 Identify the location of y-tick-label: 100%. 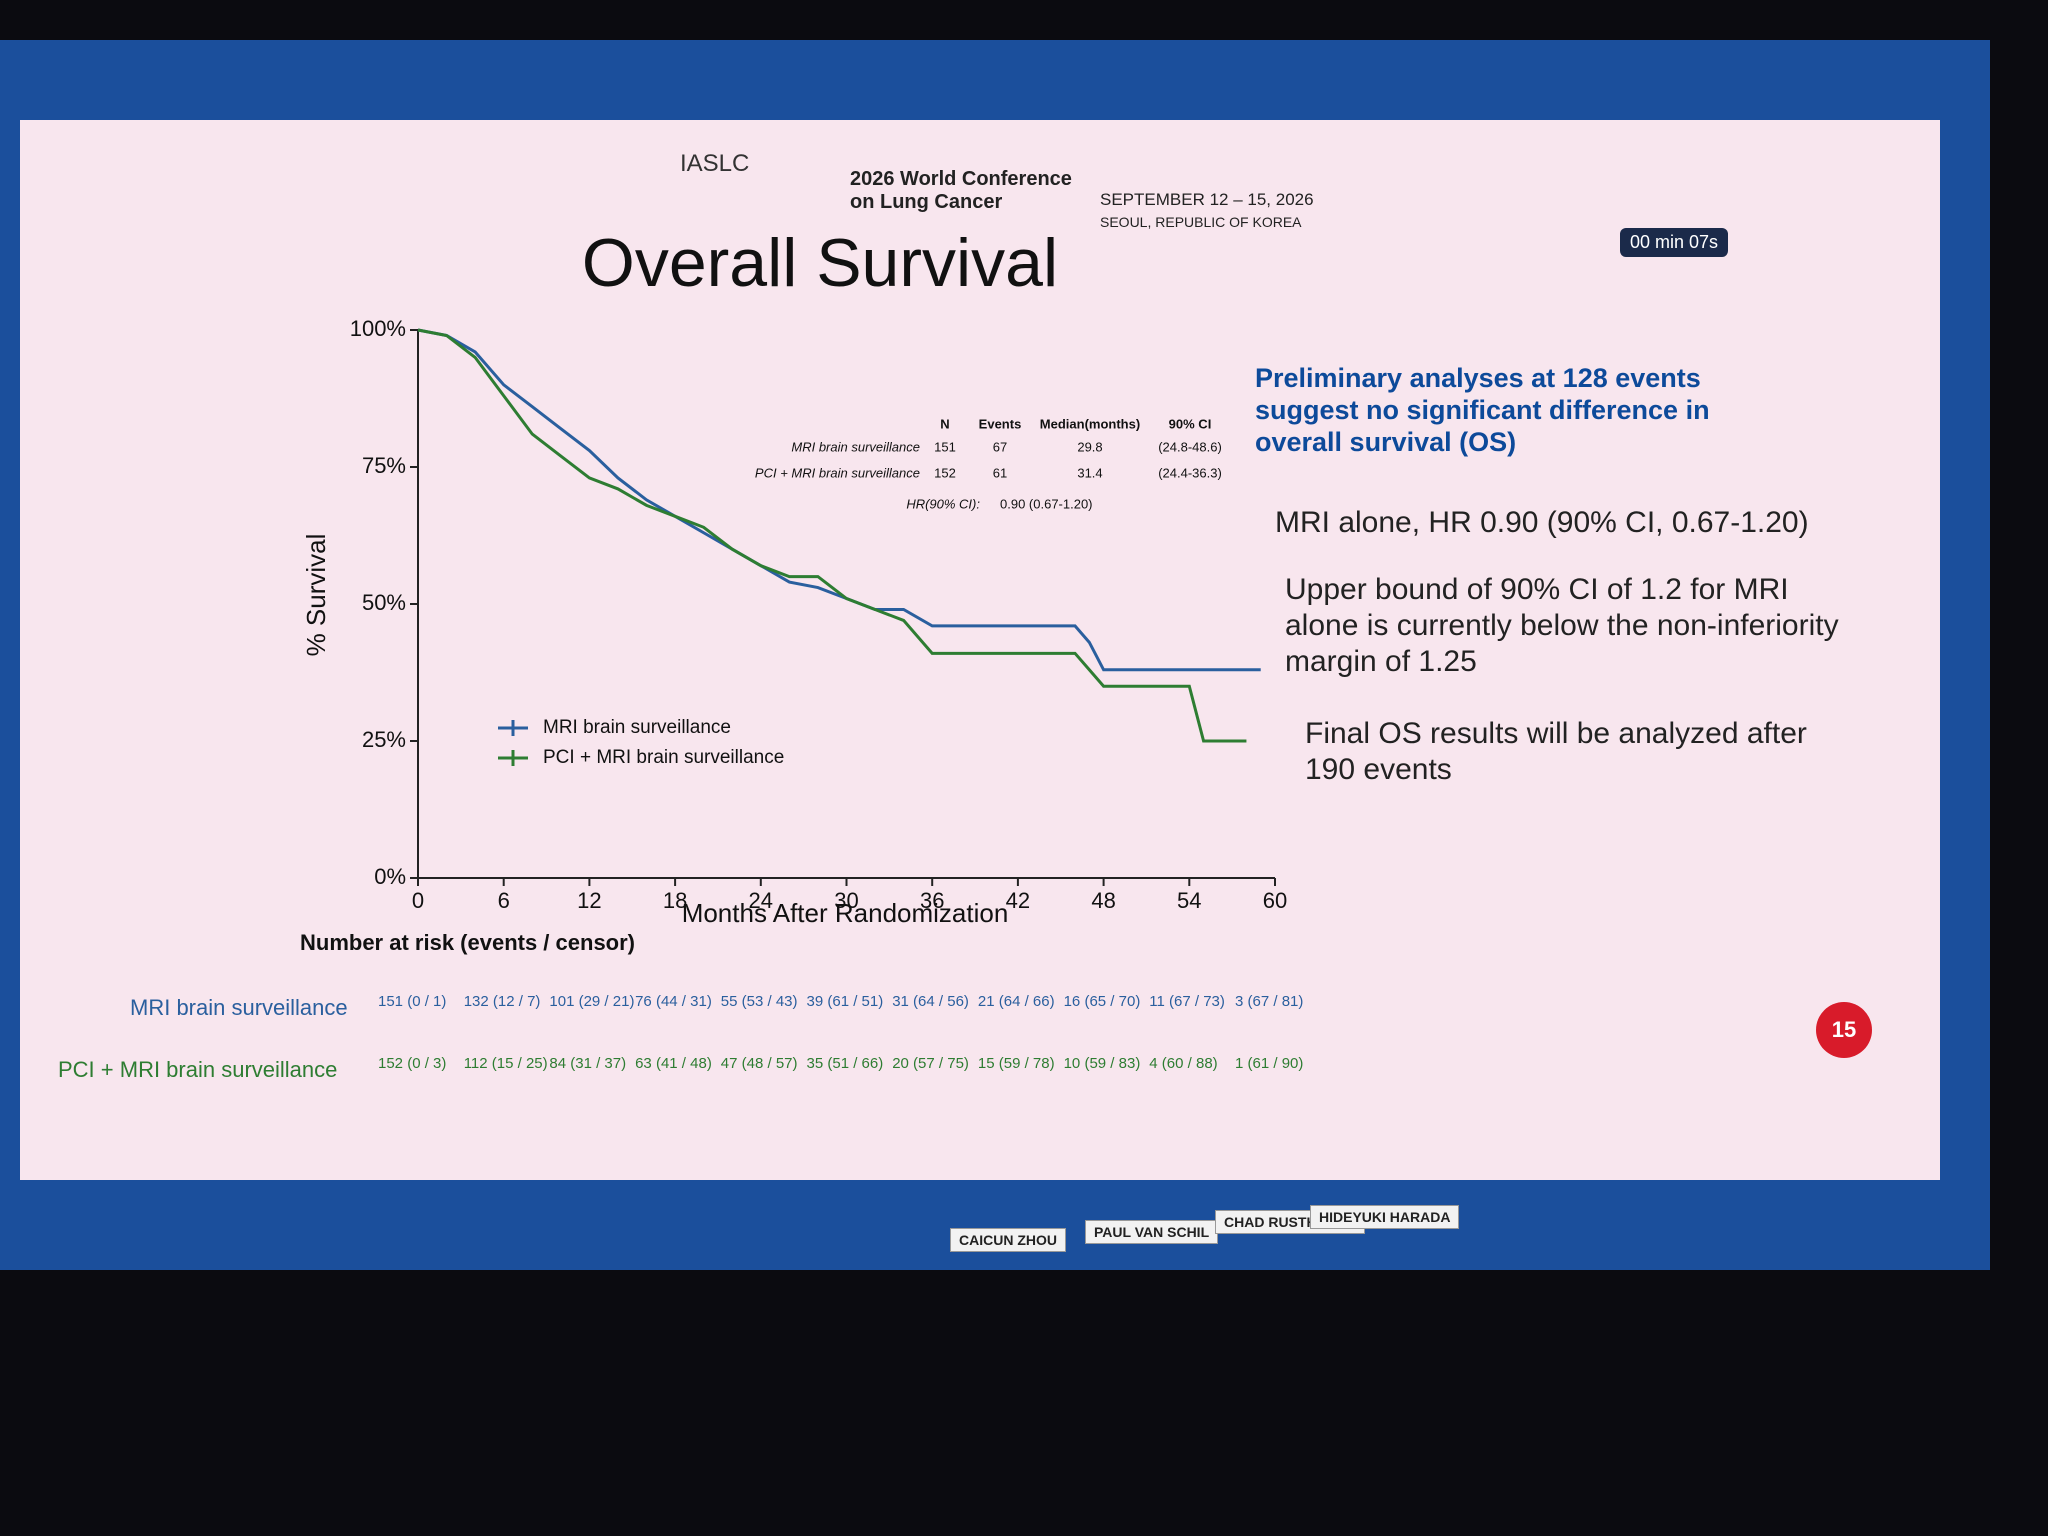
(378, 328).